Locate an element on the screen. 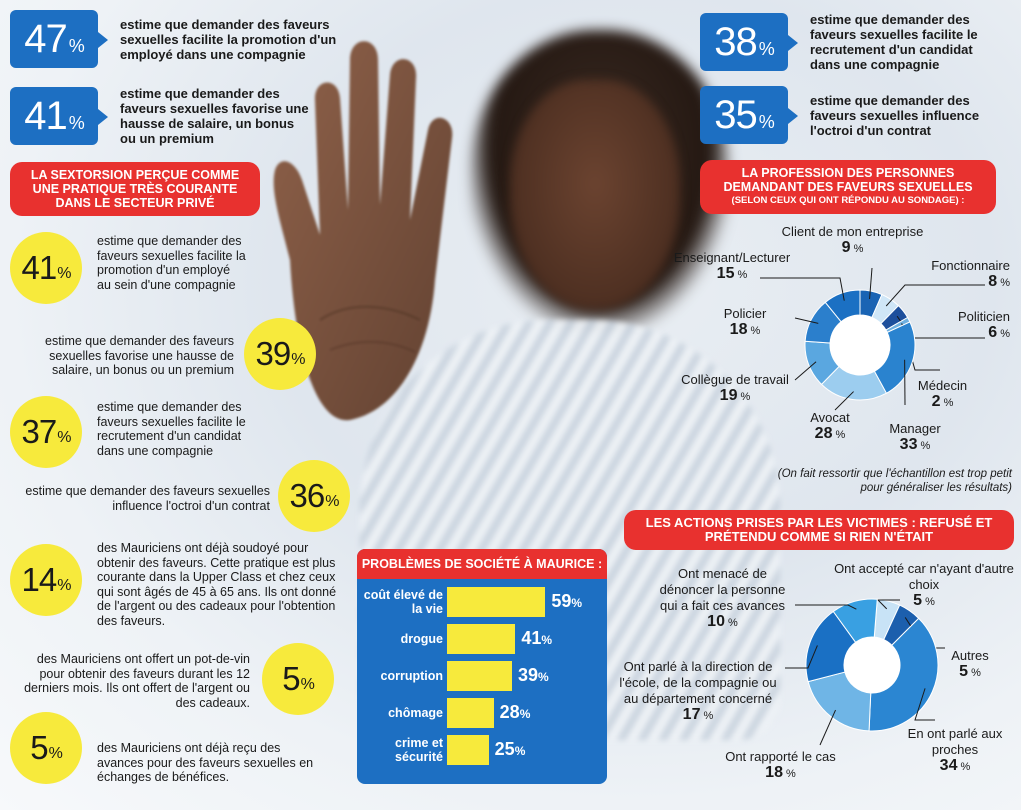  donut-label-text: Enseignant/Lecturer is located at coordinates (732, 257).